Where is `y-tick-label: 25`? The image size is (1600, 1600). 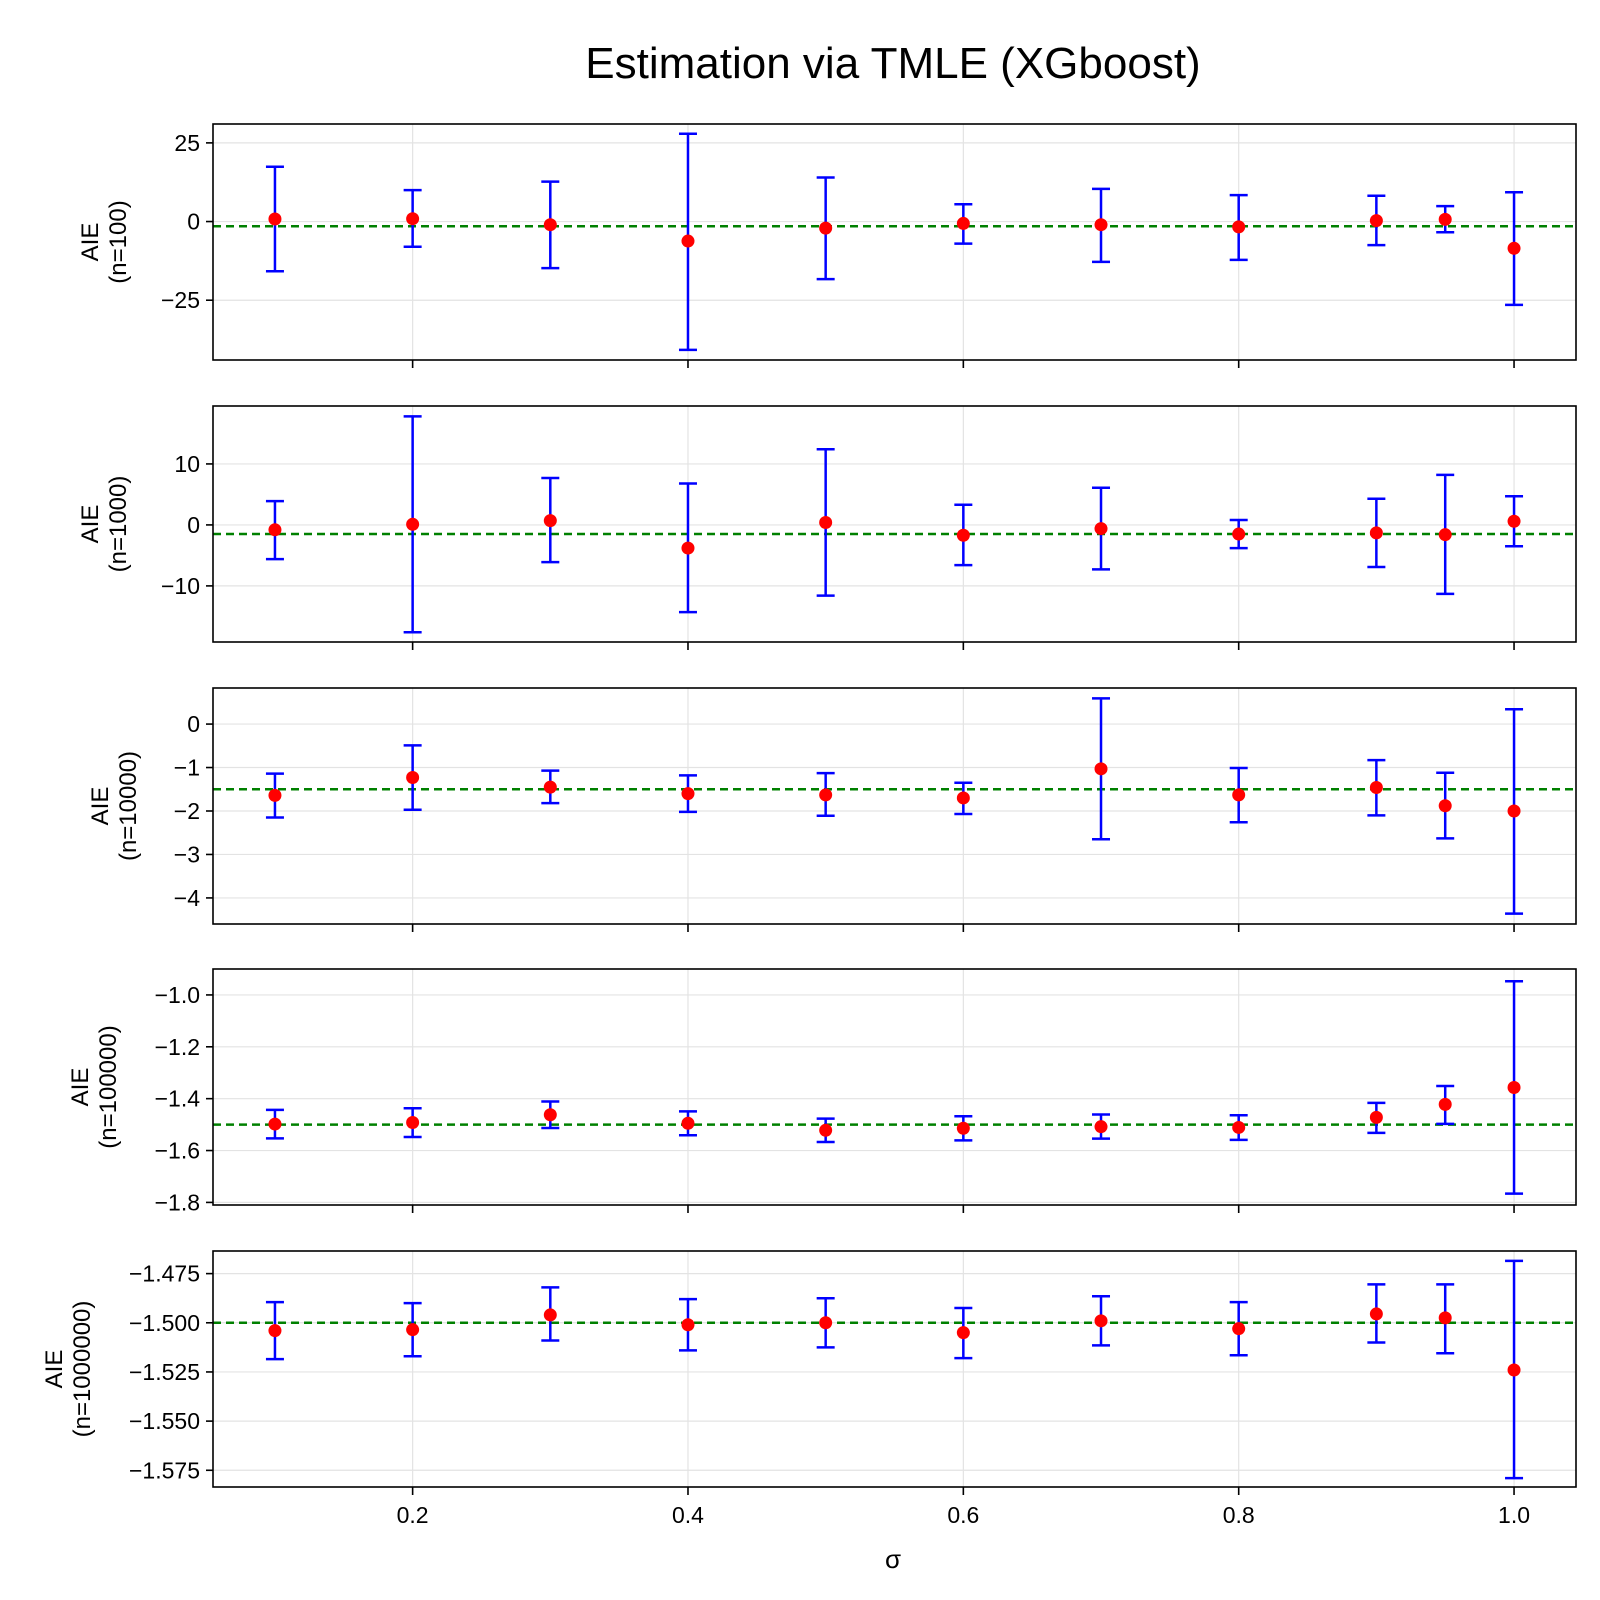
y-tick-label: 25 is located at coordinates (187, 143).